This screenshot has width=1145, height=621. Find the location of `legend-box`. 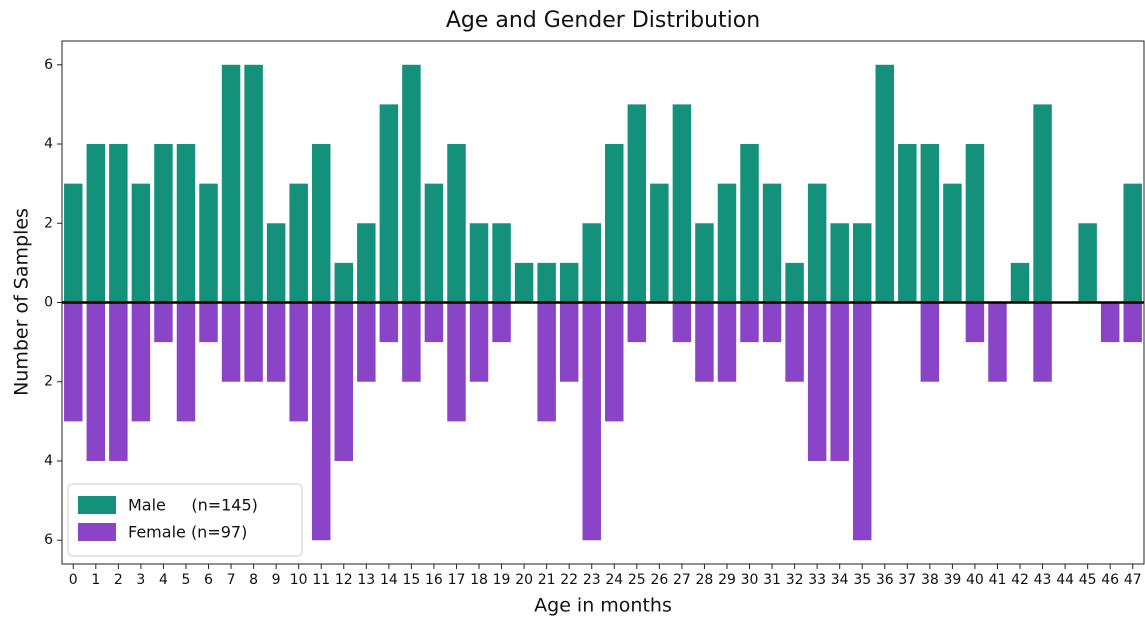

legend-box is located at coordinates (185, 520).